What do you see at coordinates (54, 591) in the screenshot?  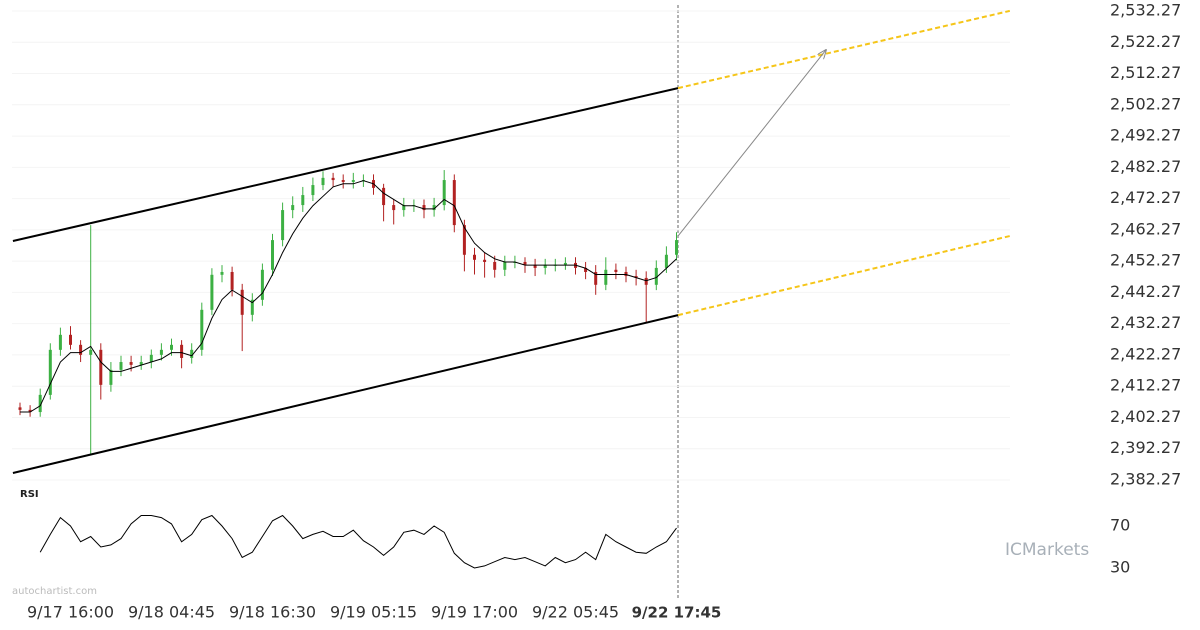 I see `source-watermark: autochartist.com` at bounding box center [54, 591].